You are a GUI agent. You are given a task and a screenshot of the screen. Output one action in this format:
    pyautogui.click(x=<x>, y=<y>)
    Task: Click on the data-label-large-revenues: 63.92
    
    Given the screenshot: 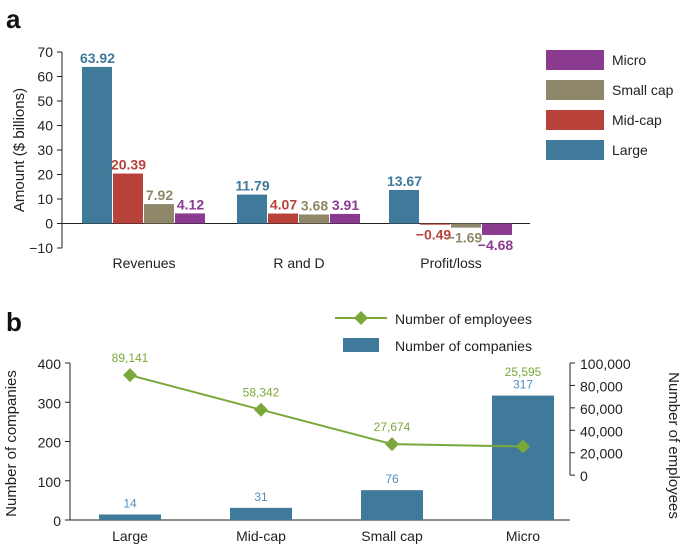 What is the action you would take?
    pyautogui.click(x=97, y=58)
    